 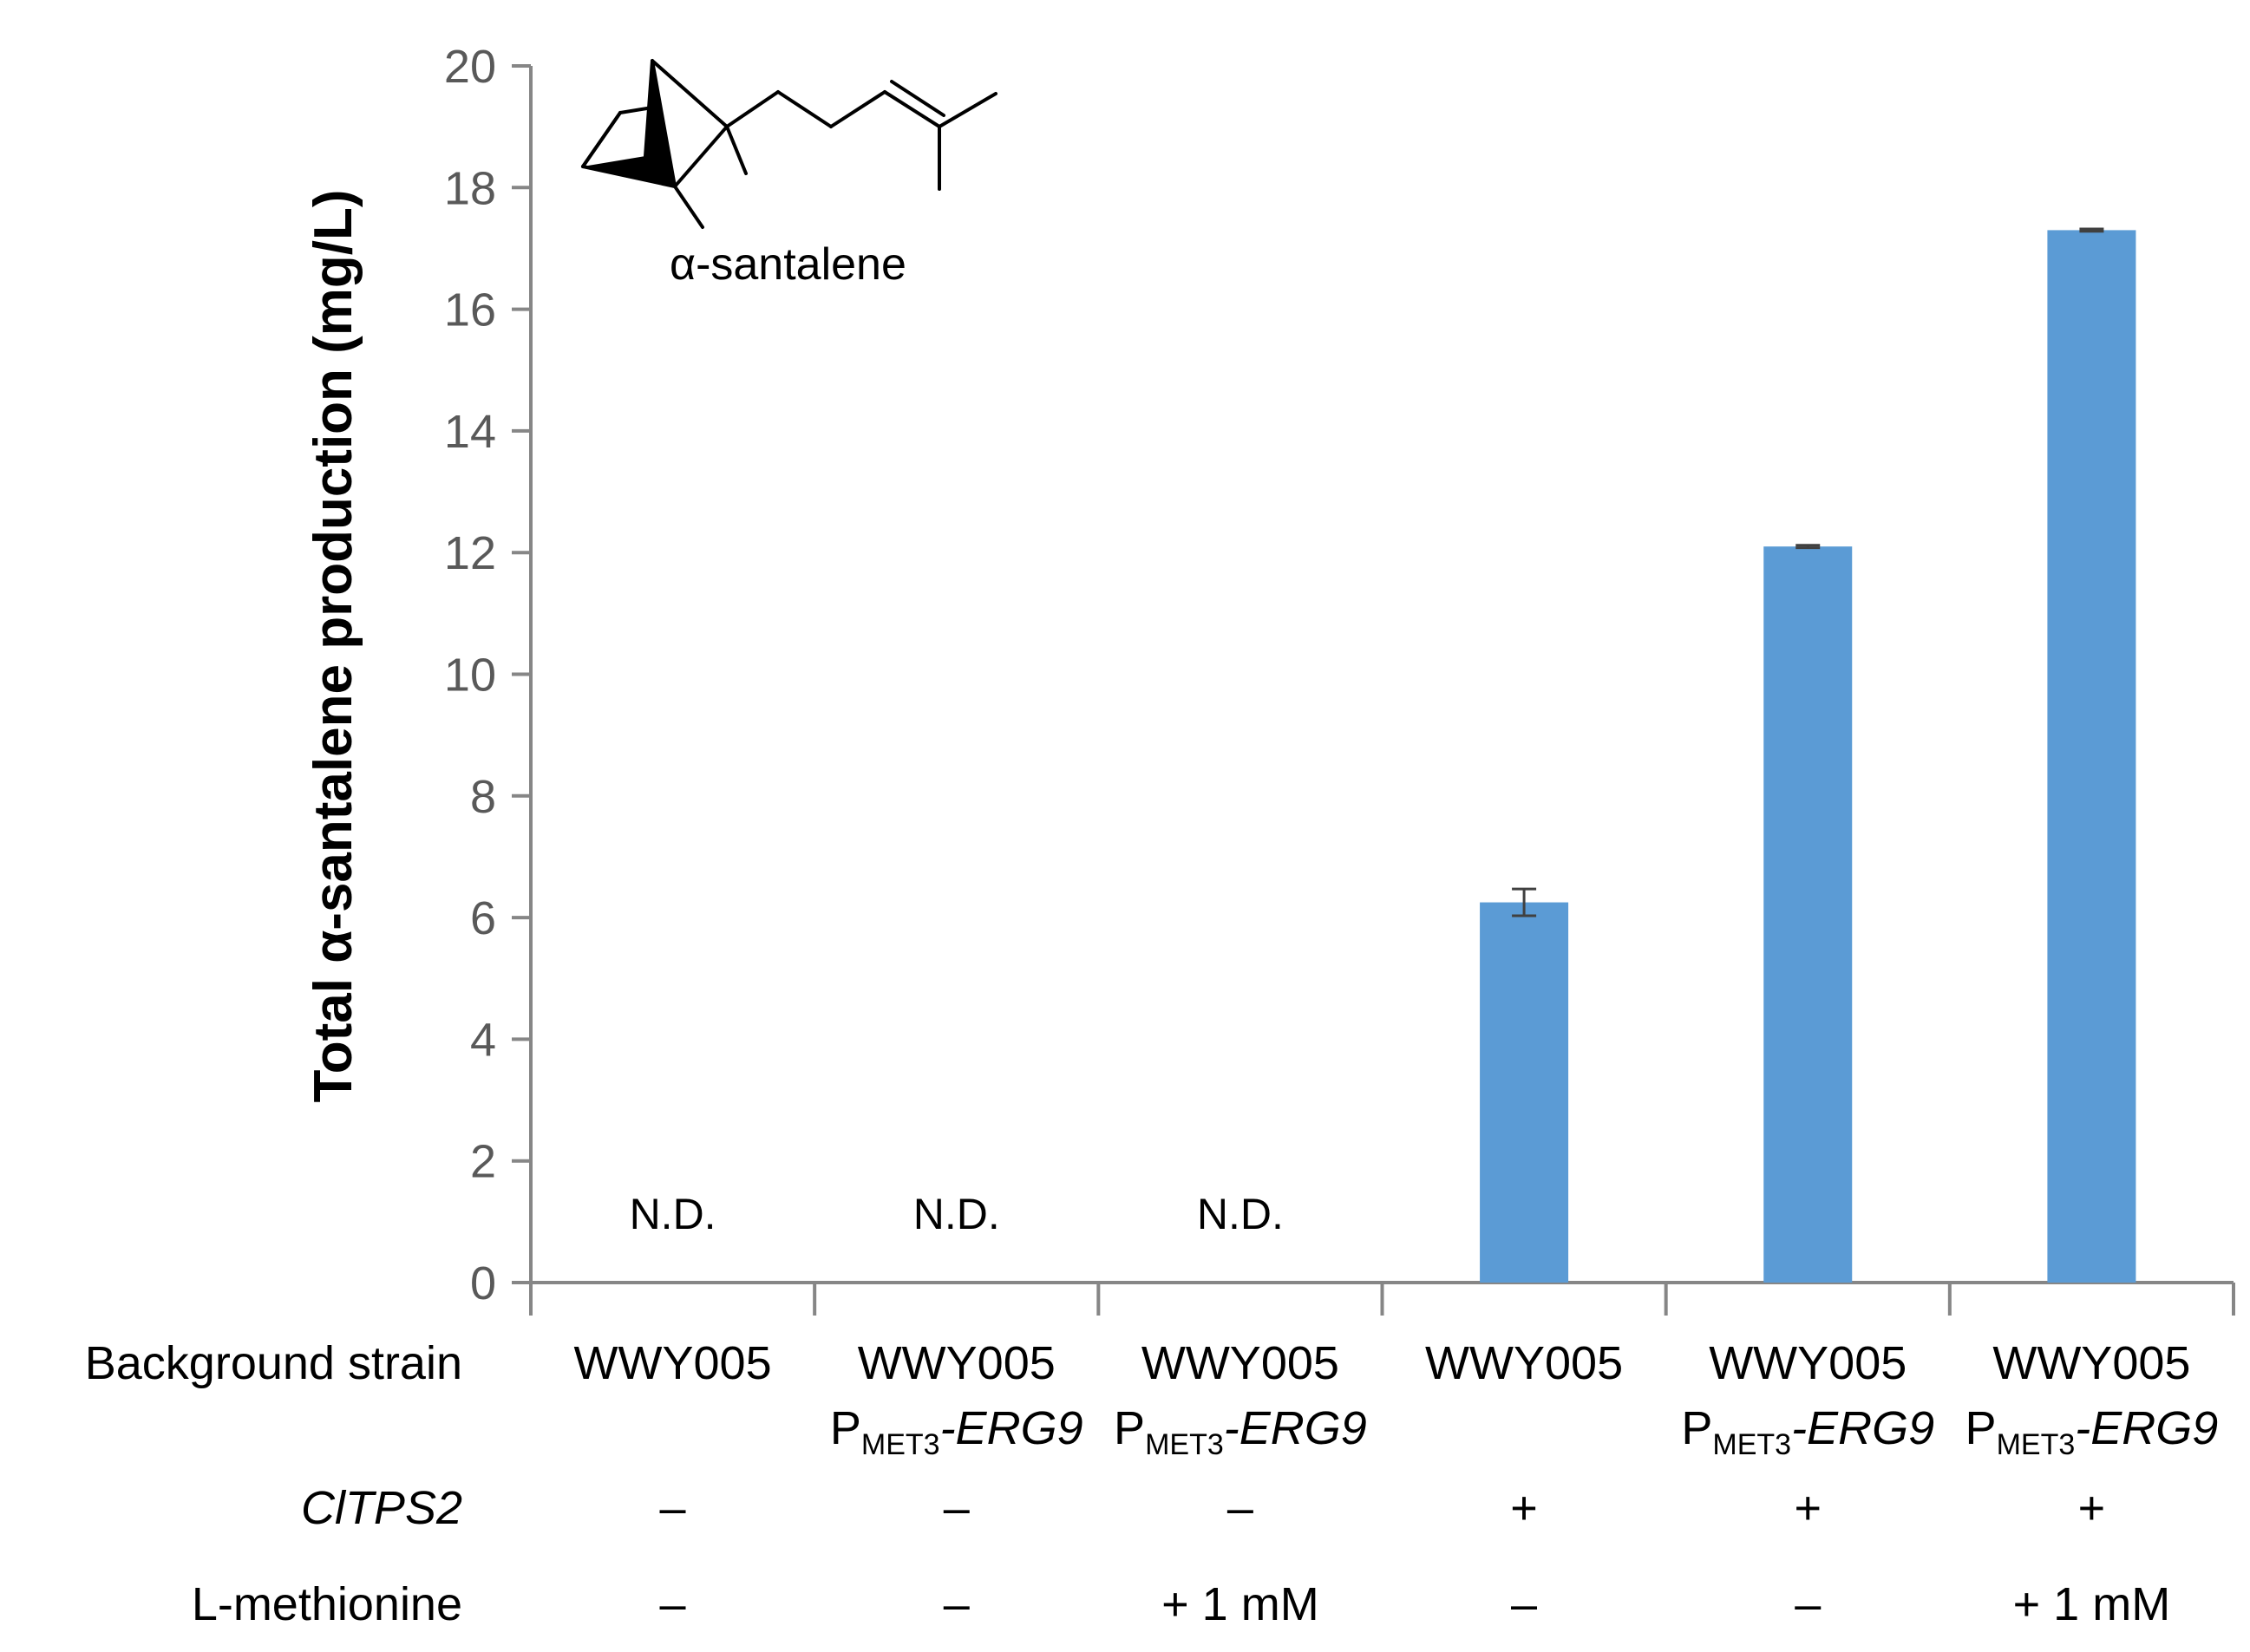 What do you see at coordinates (273, 1363) in the screenshot?
I see `row-label: Background strain` at bounding box center [273, 1363].